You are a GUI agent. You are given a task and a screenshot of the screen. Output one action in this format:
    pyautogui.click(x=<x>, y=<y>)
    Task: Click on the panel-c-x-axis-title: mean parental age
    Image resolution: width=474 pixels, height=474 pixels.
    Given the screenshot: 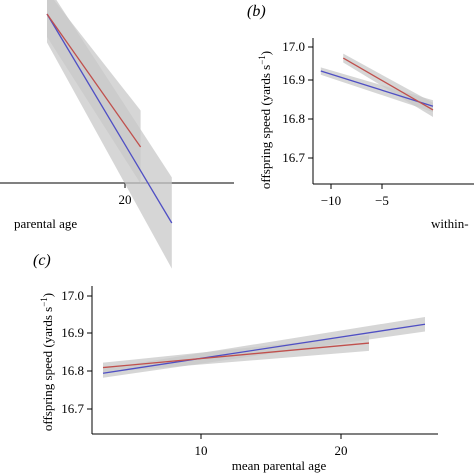 What is the action you would take?
    pyautogui.click(x=279, y=465)
    